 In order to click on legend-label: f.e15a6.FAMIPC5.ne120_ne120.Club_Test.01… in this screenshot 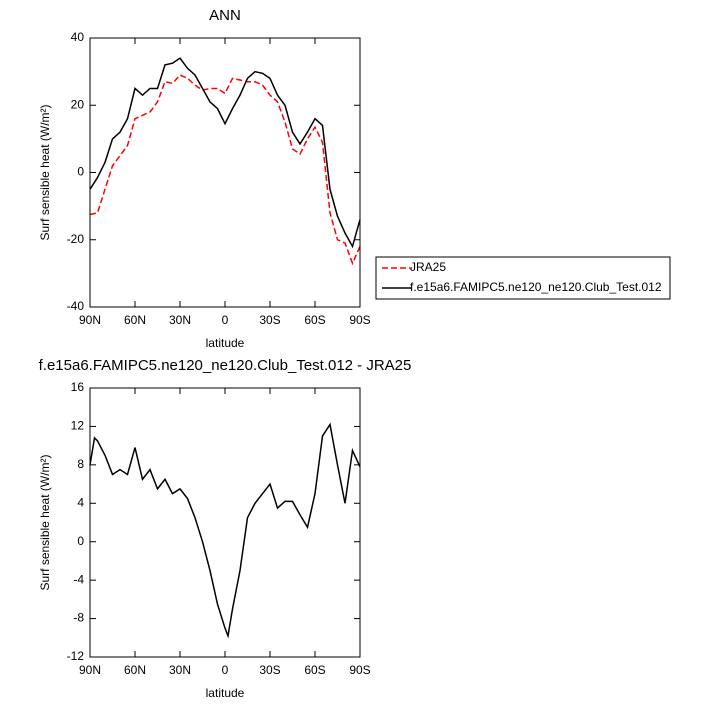, I will do `click(536, 287)`.